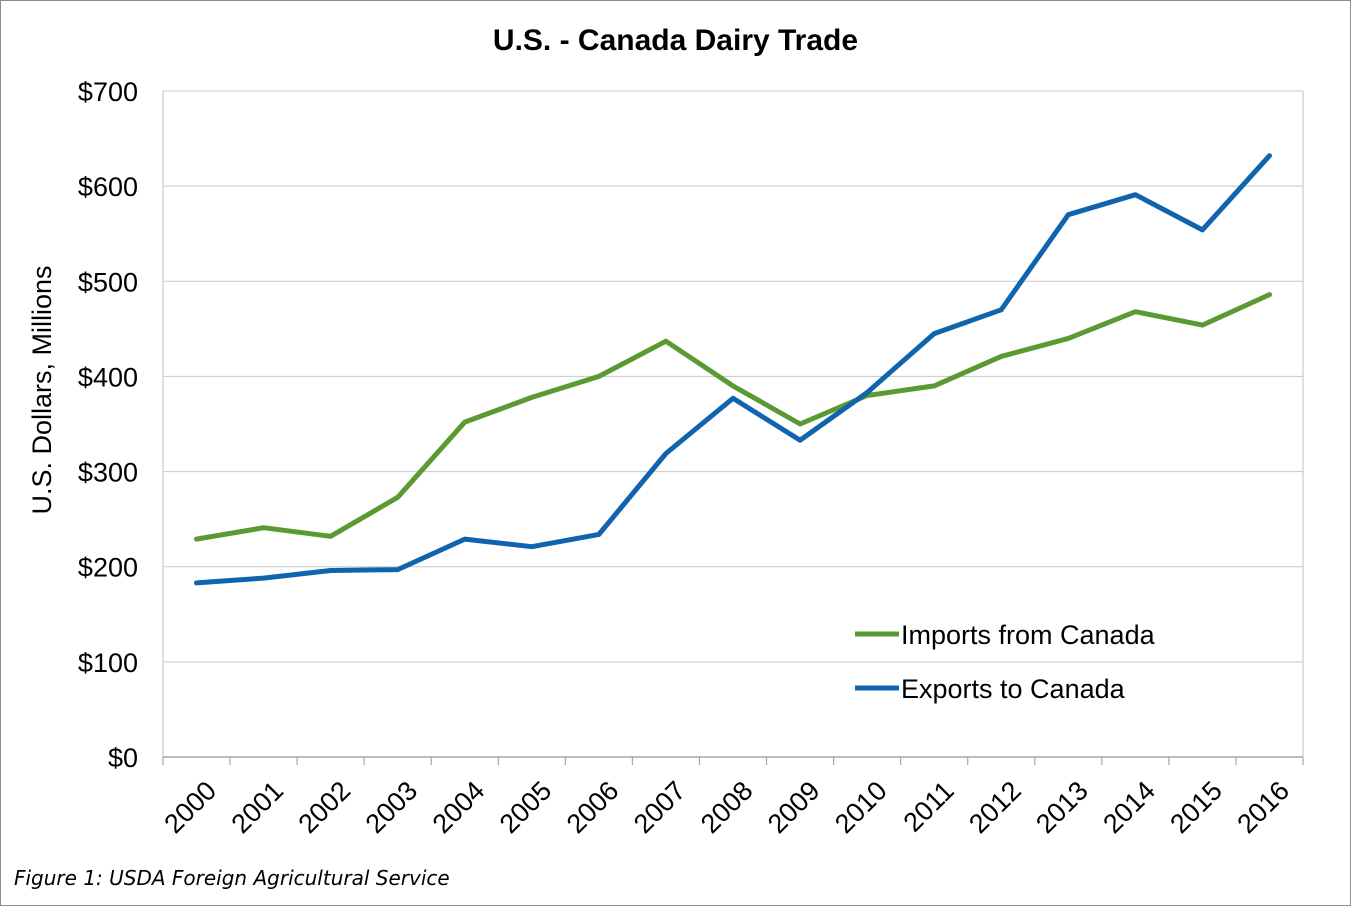 The width and height of the screenshot is (1351, 906). I want to click on x-tick-label: 2011, so click(929, 806).